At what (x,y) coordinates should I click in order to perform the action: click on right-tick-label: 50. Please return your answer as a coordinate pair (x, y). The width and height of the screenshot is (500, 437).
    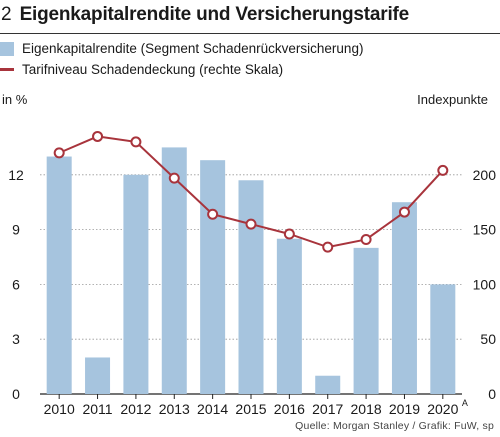
    Looking at the image, I should click on (488, 339).